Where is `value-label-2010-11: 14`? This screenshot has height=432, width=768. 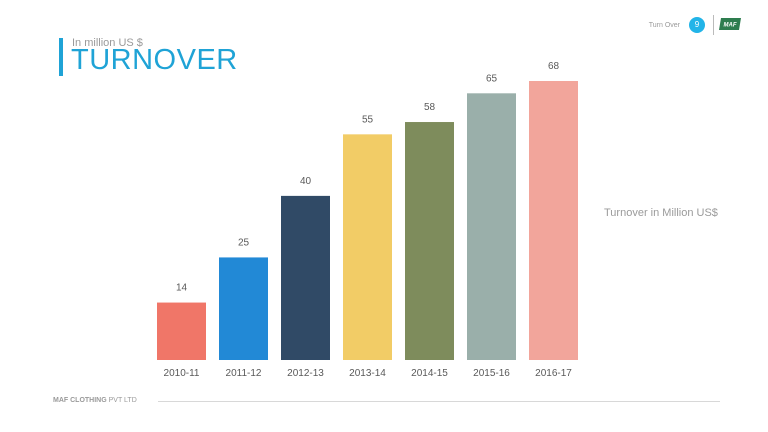 value-label-2010-11: 14 is located at coordinates (182, 288).